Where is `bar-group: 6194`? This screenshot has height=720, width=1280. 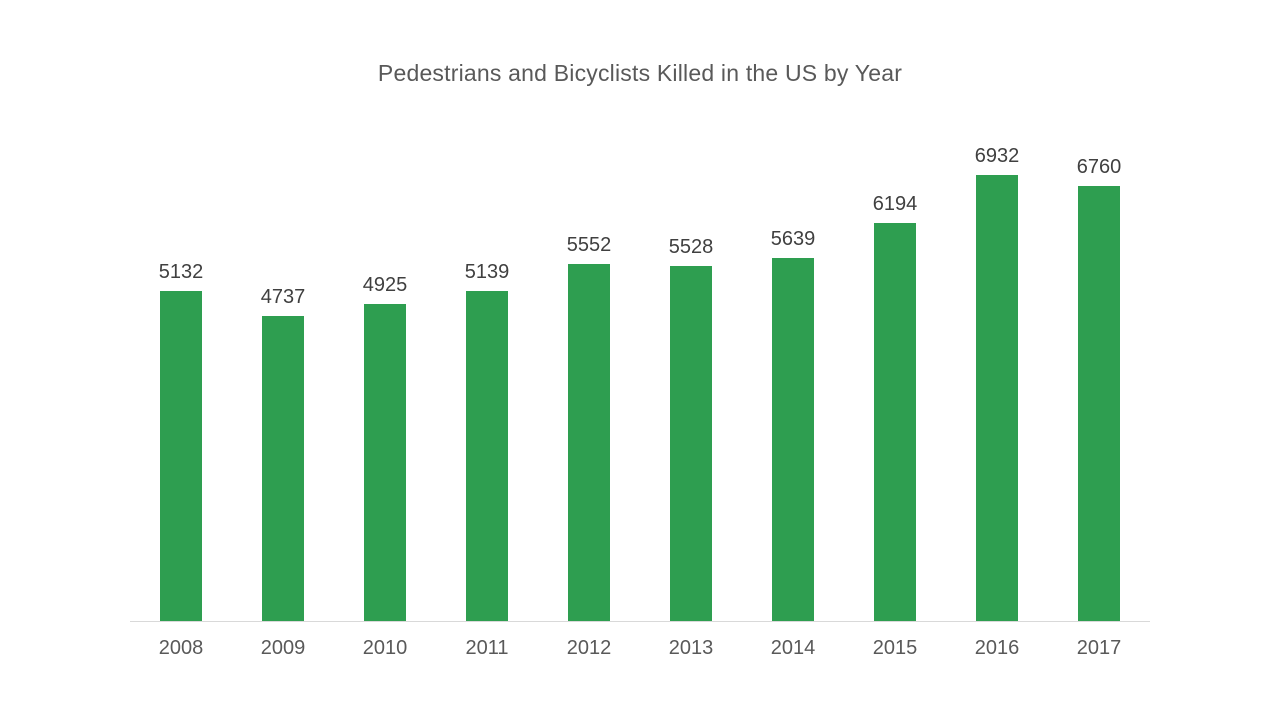
bar-group: 6194 is located at coordinates (895, 360).